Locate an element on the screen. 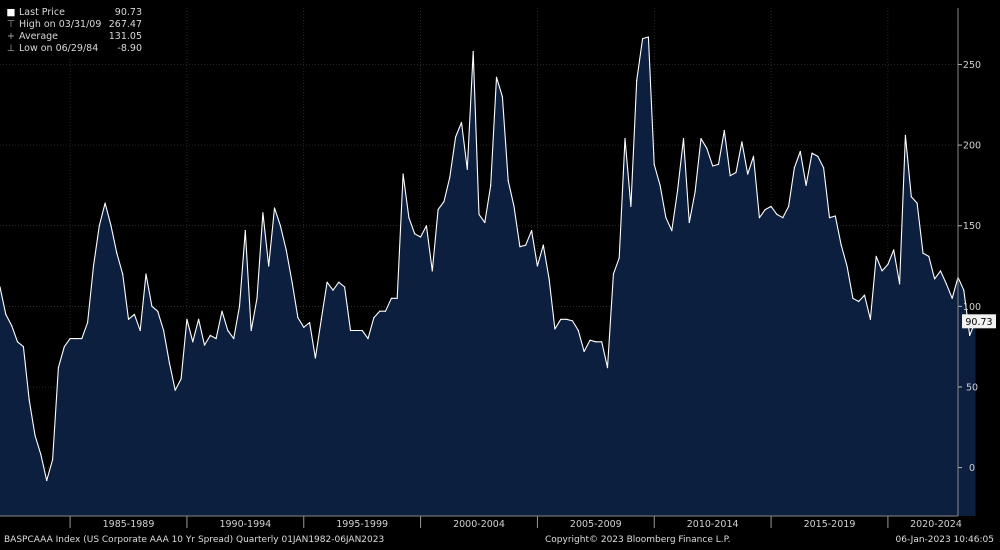  x-tick-label: 2000-2004 is located at coordinates (479, 524).